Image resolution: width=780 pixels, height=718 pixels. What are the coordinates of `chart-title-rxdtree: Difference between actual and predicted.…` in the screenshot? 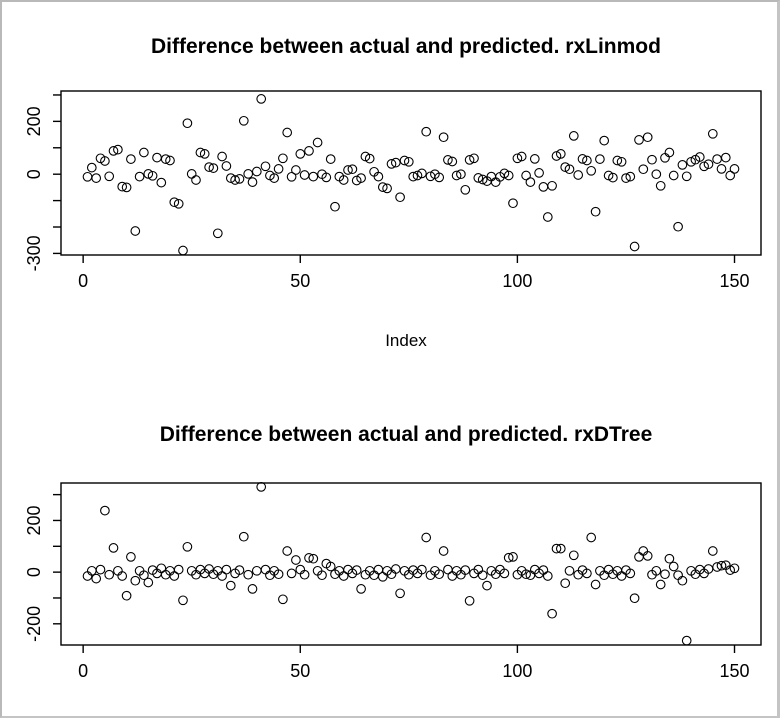 It's located at (406, 434).